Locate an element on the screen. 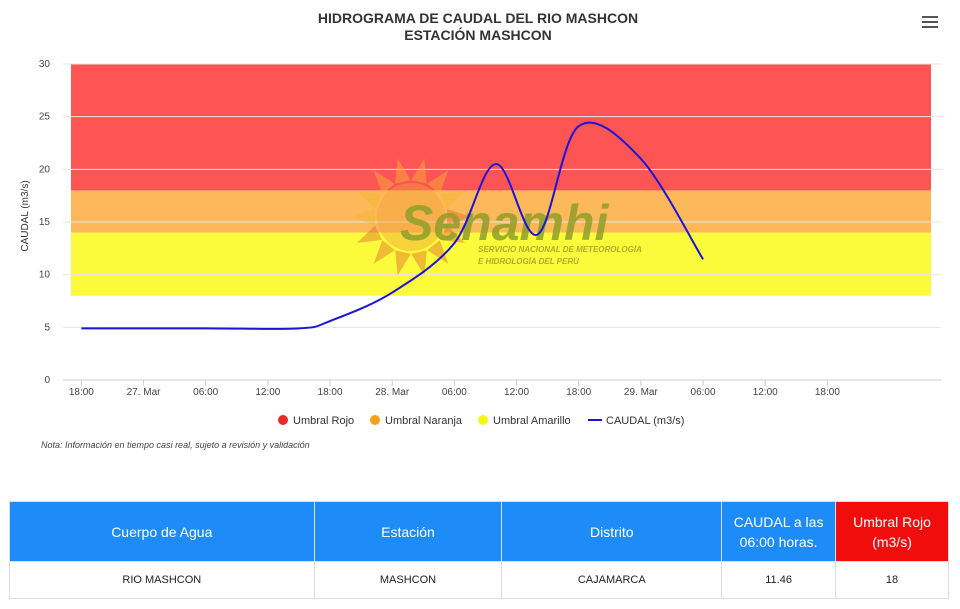 Image resolution: width=960 pixels, height=609 pixels. header-distrito: Distrito is located at coordinates (612, 531).